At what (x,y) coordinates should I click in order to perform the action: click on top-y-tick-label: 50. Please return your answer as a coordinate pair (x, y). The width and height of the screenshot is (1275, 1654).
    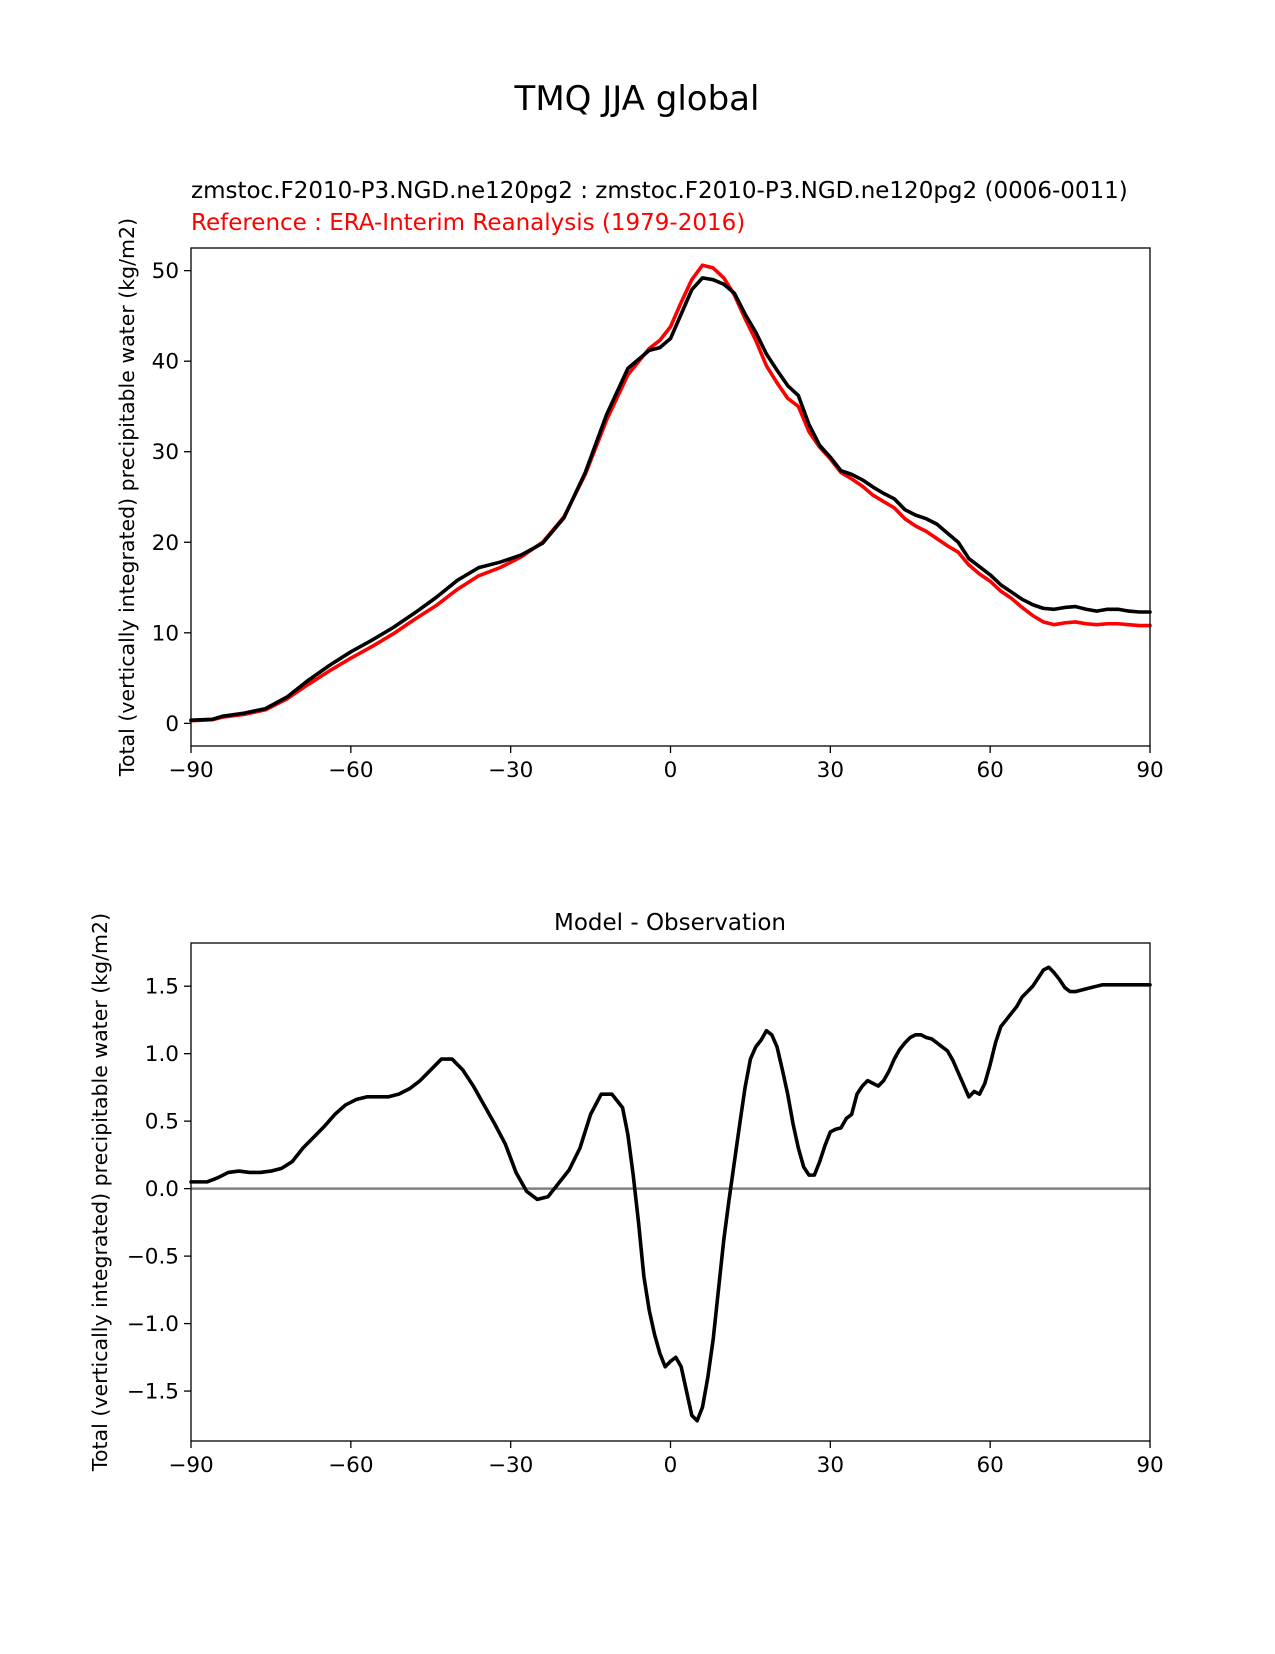
    Looking at the image, I should click on (165, 271).